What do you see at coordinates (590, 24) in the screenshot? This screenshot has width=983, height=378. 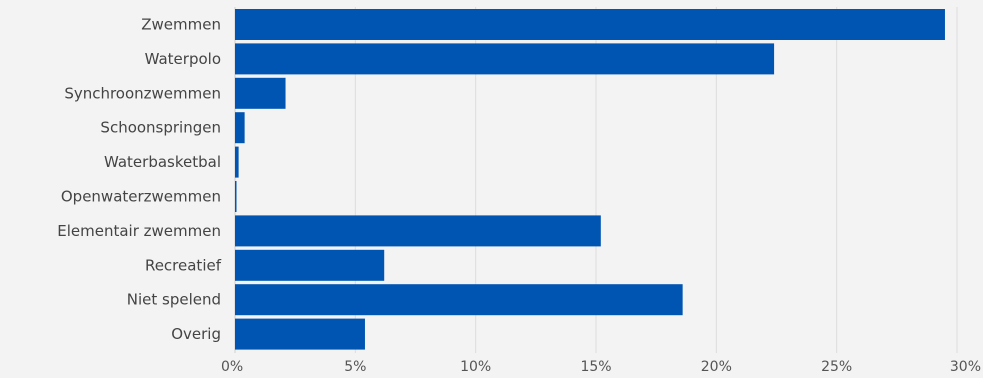 I see `bar-zwemmen` at bounding box center [590, 24].